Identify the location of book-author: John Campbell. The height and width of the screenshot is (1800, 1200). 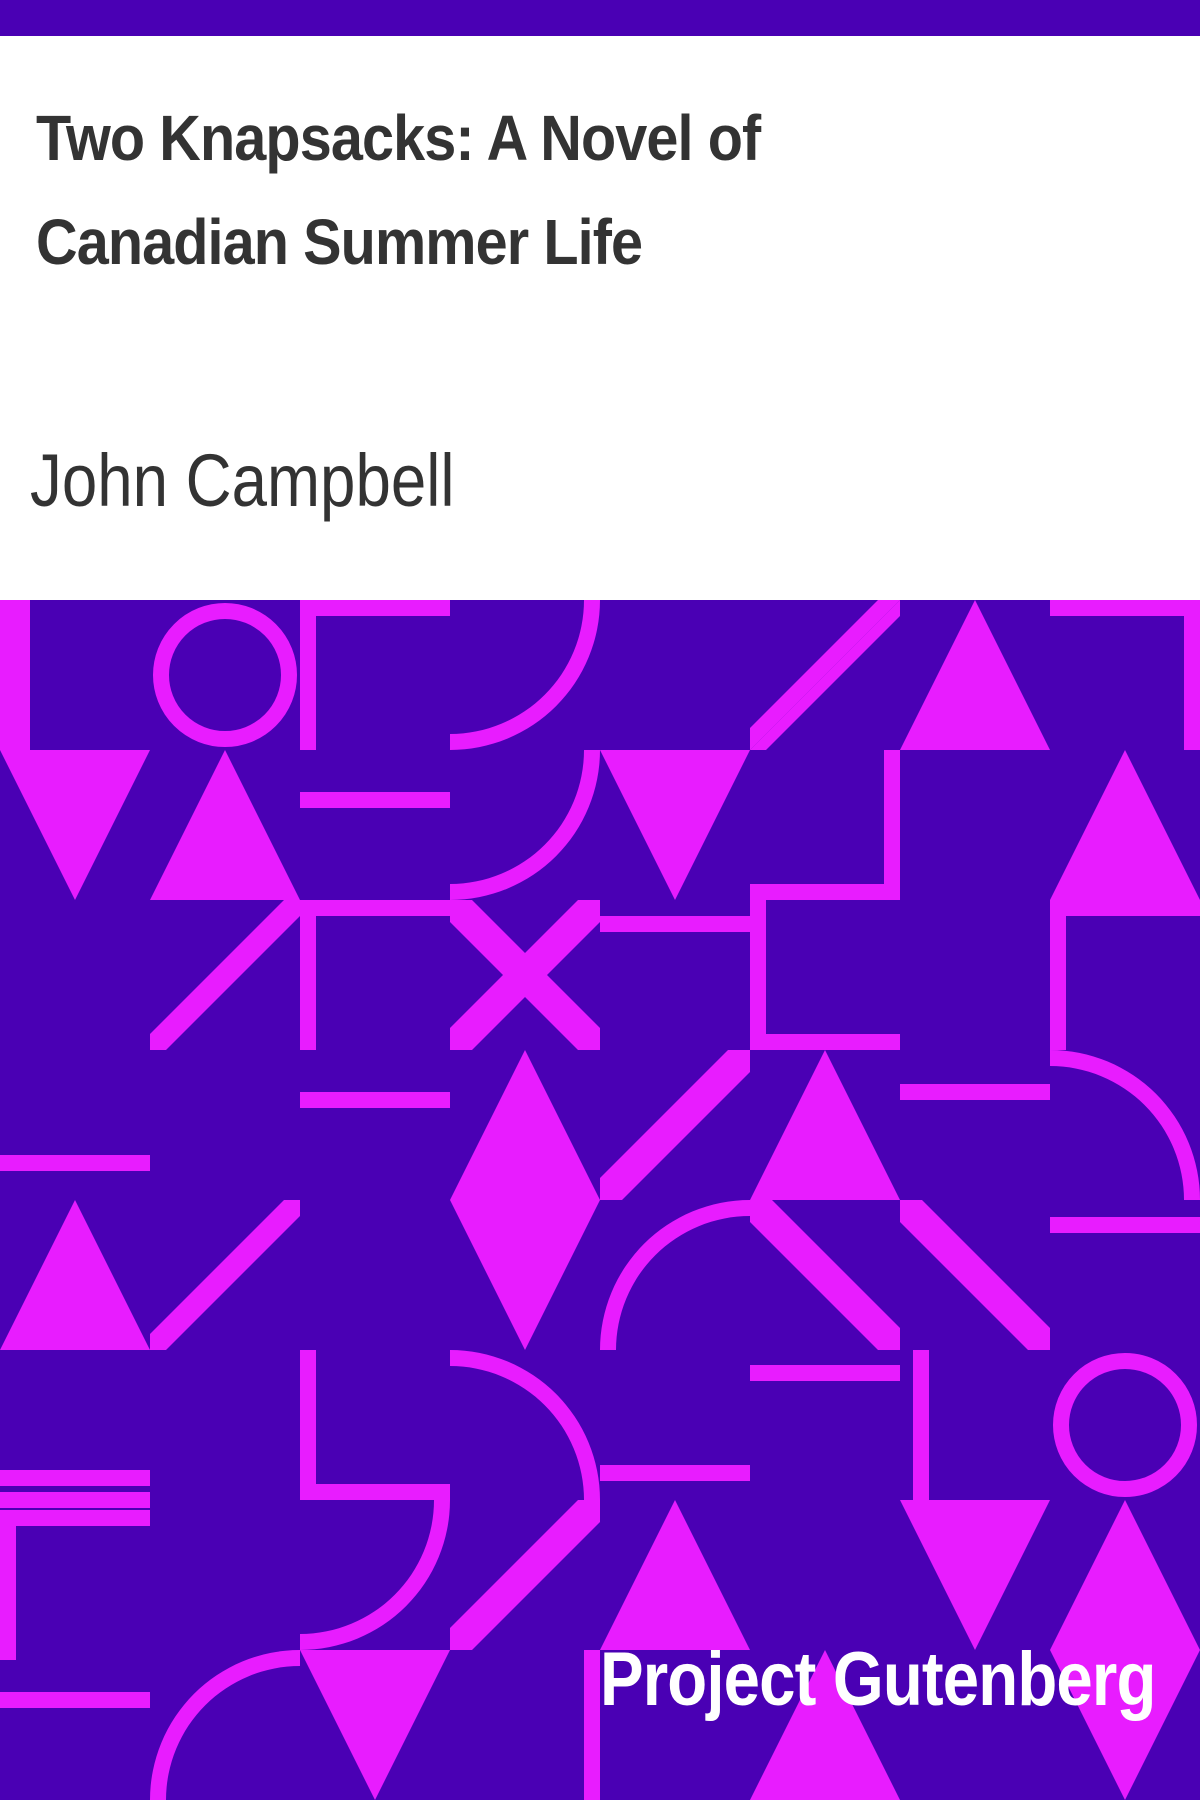
(242, 480).